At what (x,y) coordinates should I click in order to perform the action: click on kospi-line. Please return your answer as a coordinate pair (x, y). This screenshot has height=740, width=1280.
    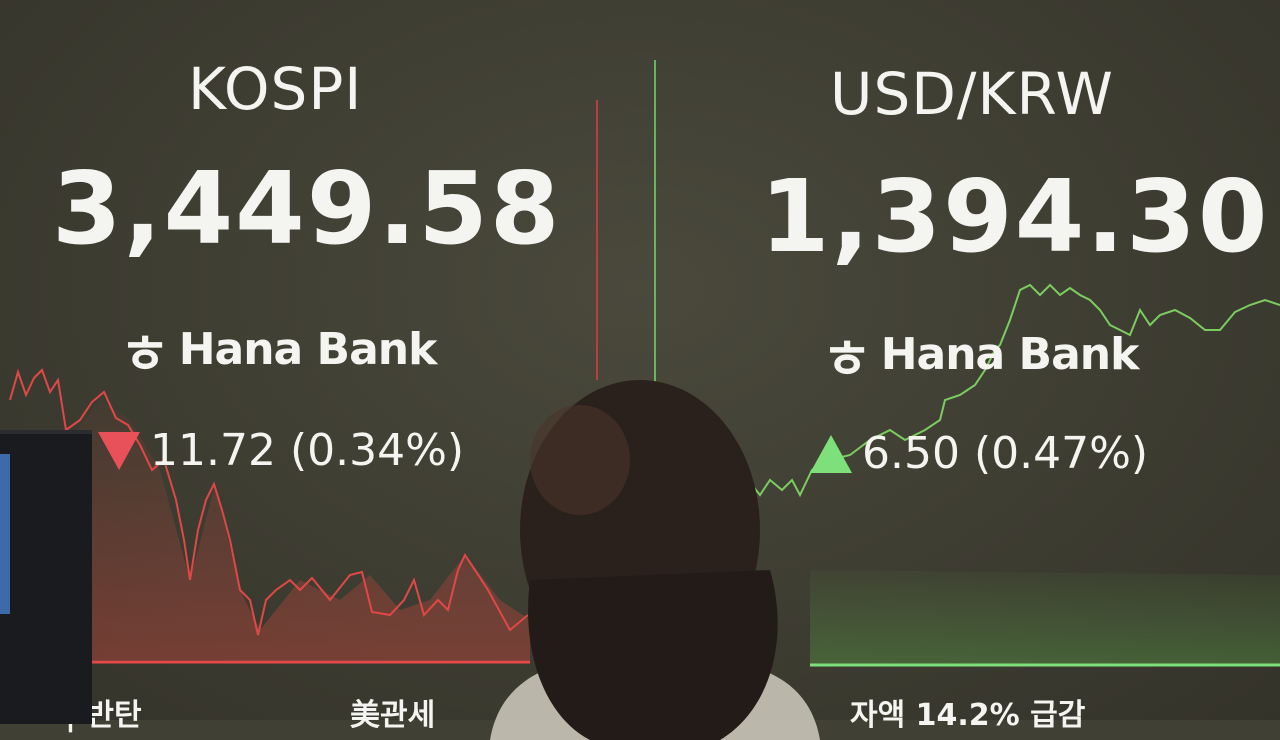
    Looking at the image, I should click on (269, 502).